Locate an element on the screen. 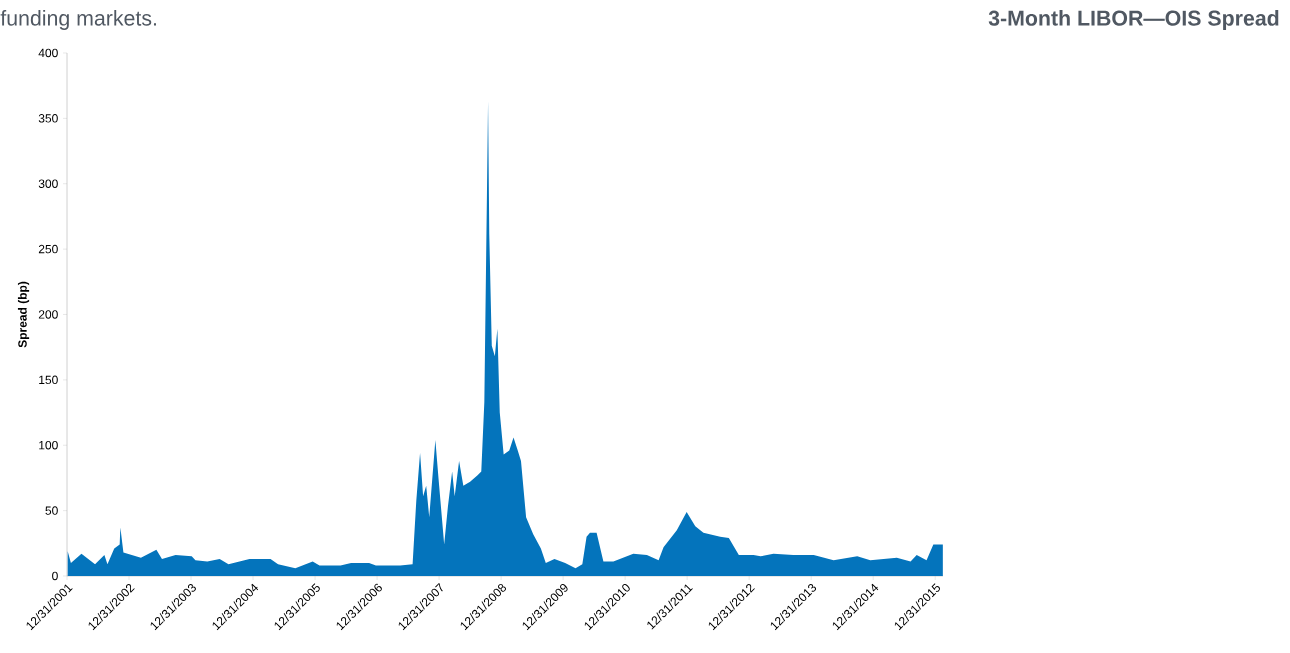 The height and width of the screenshot is (653, 1290). y-tick-label: 400 is located at coordinates (48, 53).